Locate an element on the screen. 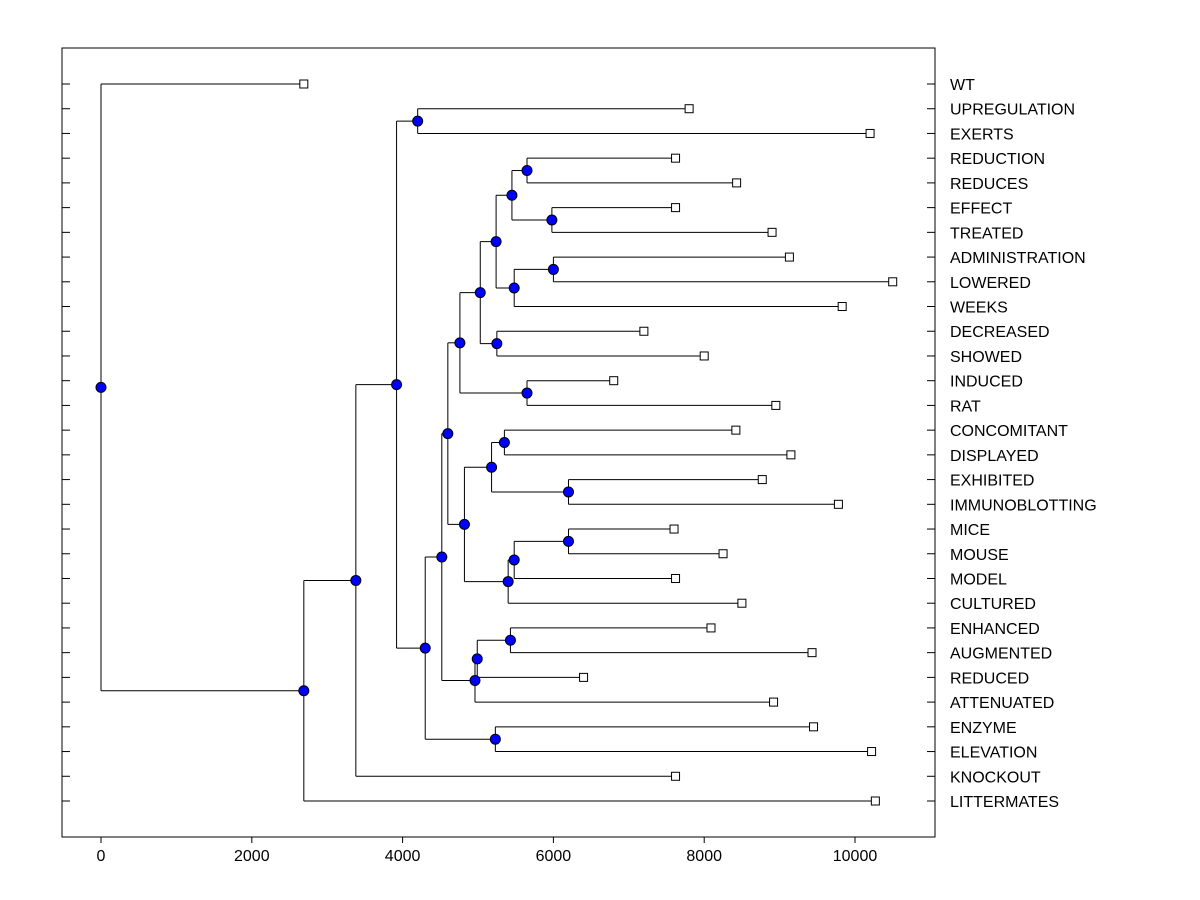 The width and height of the screenshot is (1200, 900). leaf-label: WEEKS is located at coordinates (979, 308).